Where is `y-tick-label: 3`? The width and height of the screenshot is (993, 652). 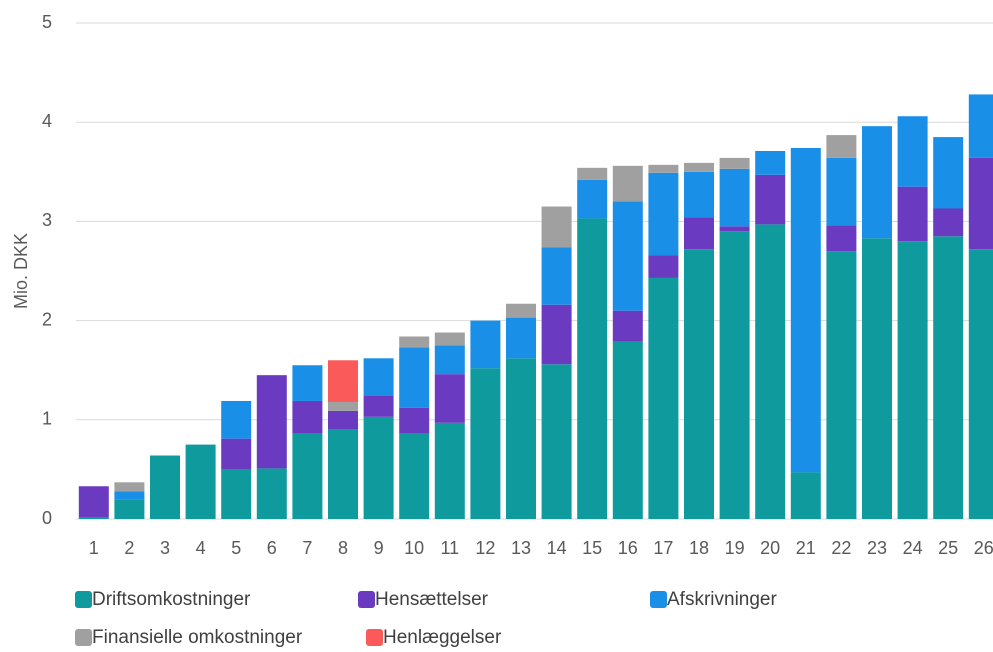 y-tick-label: 3 is located at coordinates (47, 220).